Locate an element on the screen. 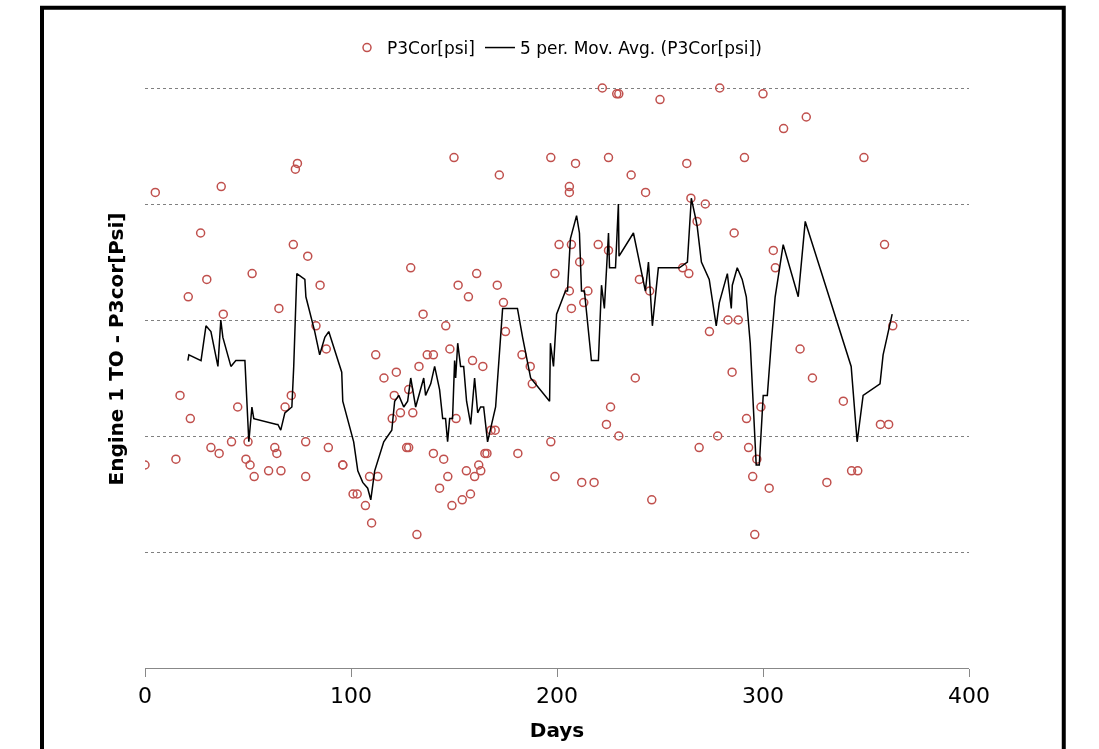  legend-label: P3Cor[psi] is located at coordinates (431, 48).